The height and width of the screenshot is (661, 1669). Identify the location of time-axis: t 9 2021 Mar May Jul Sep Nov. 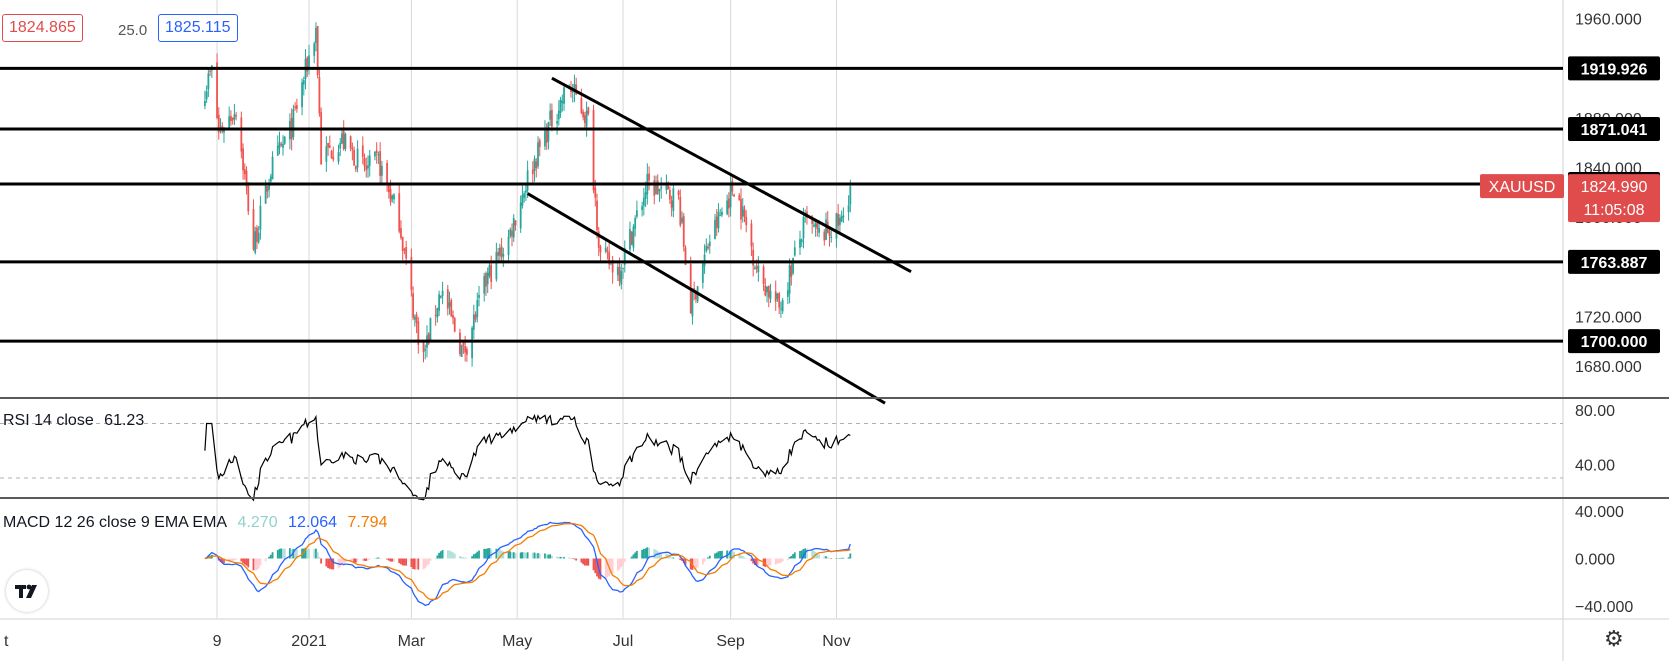
(427, 641).